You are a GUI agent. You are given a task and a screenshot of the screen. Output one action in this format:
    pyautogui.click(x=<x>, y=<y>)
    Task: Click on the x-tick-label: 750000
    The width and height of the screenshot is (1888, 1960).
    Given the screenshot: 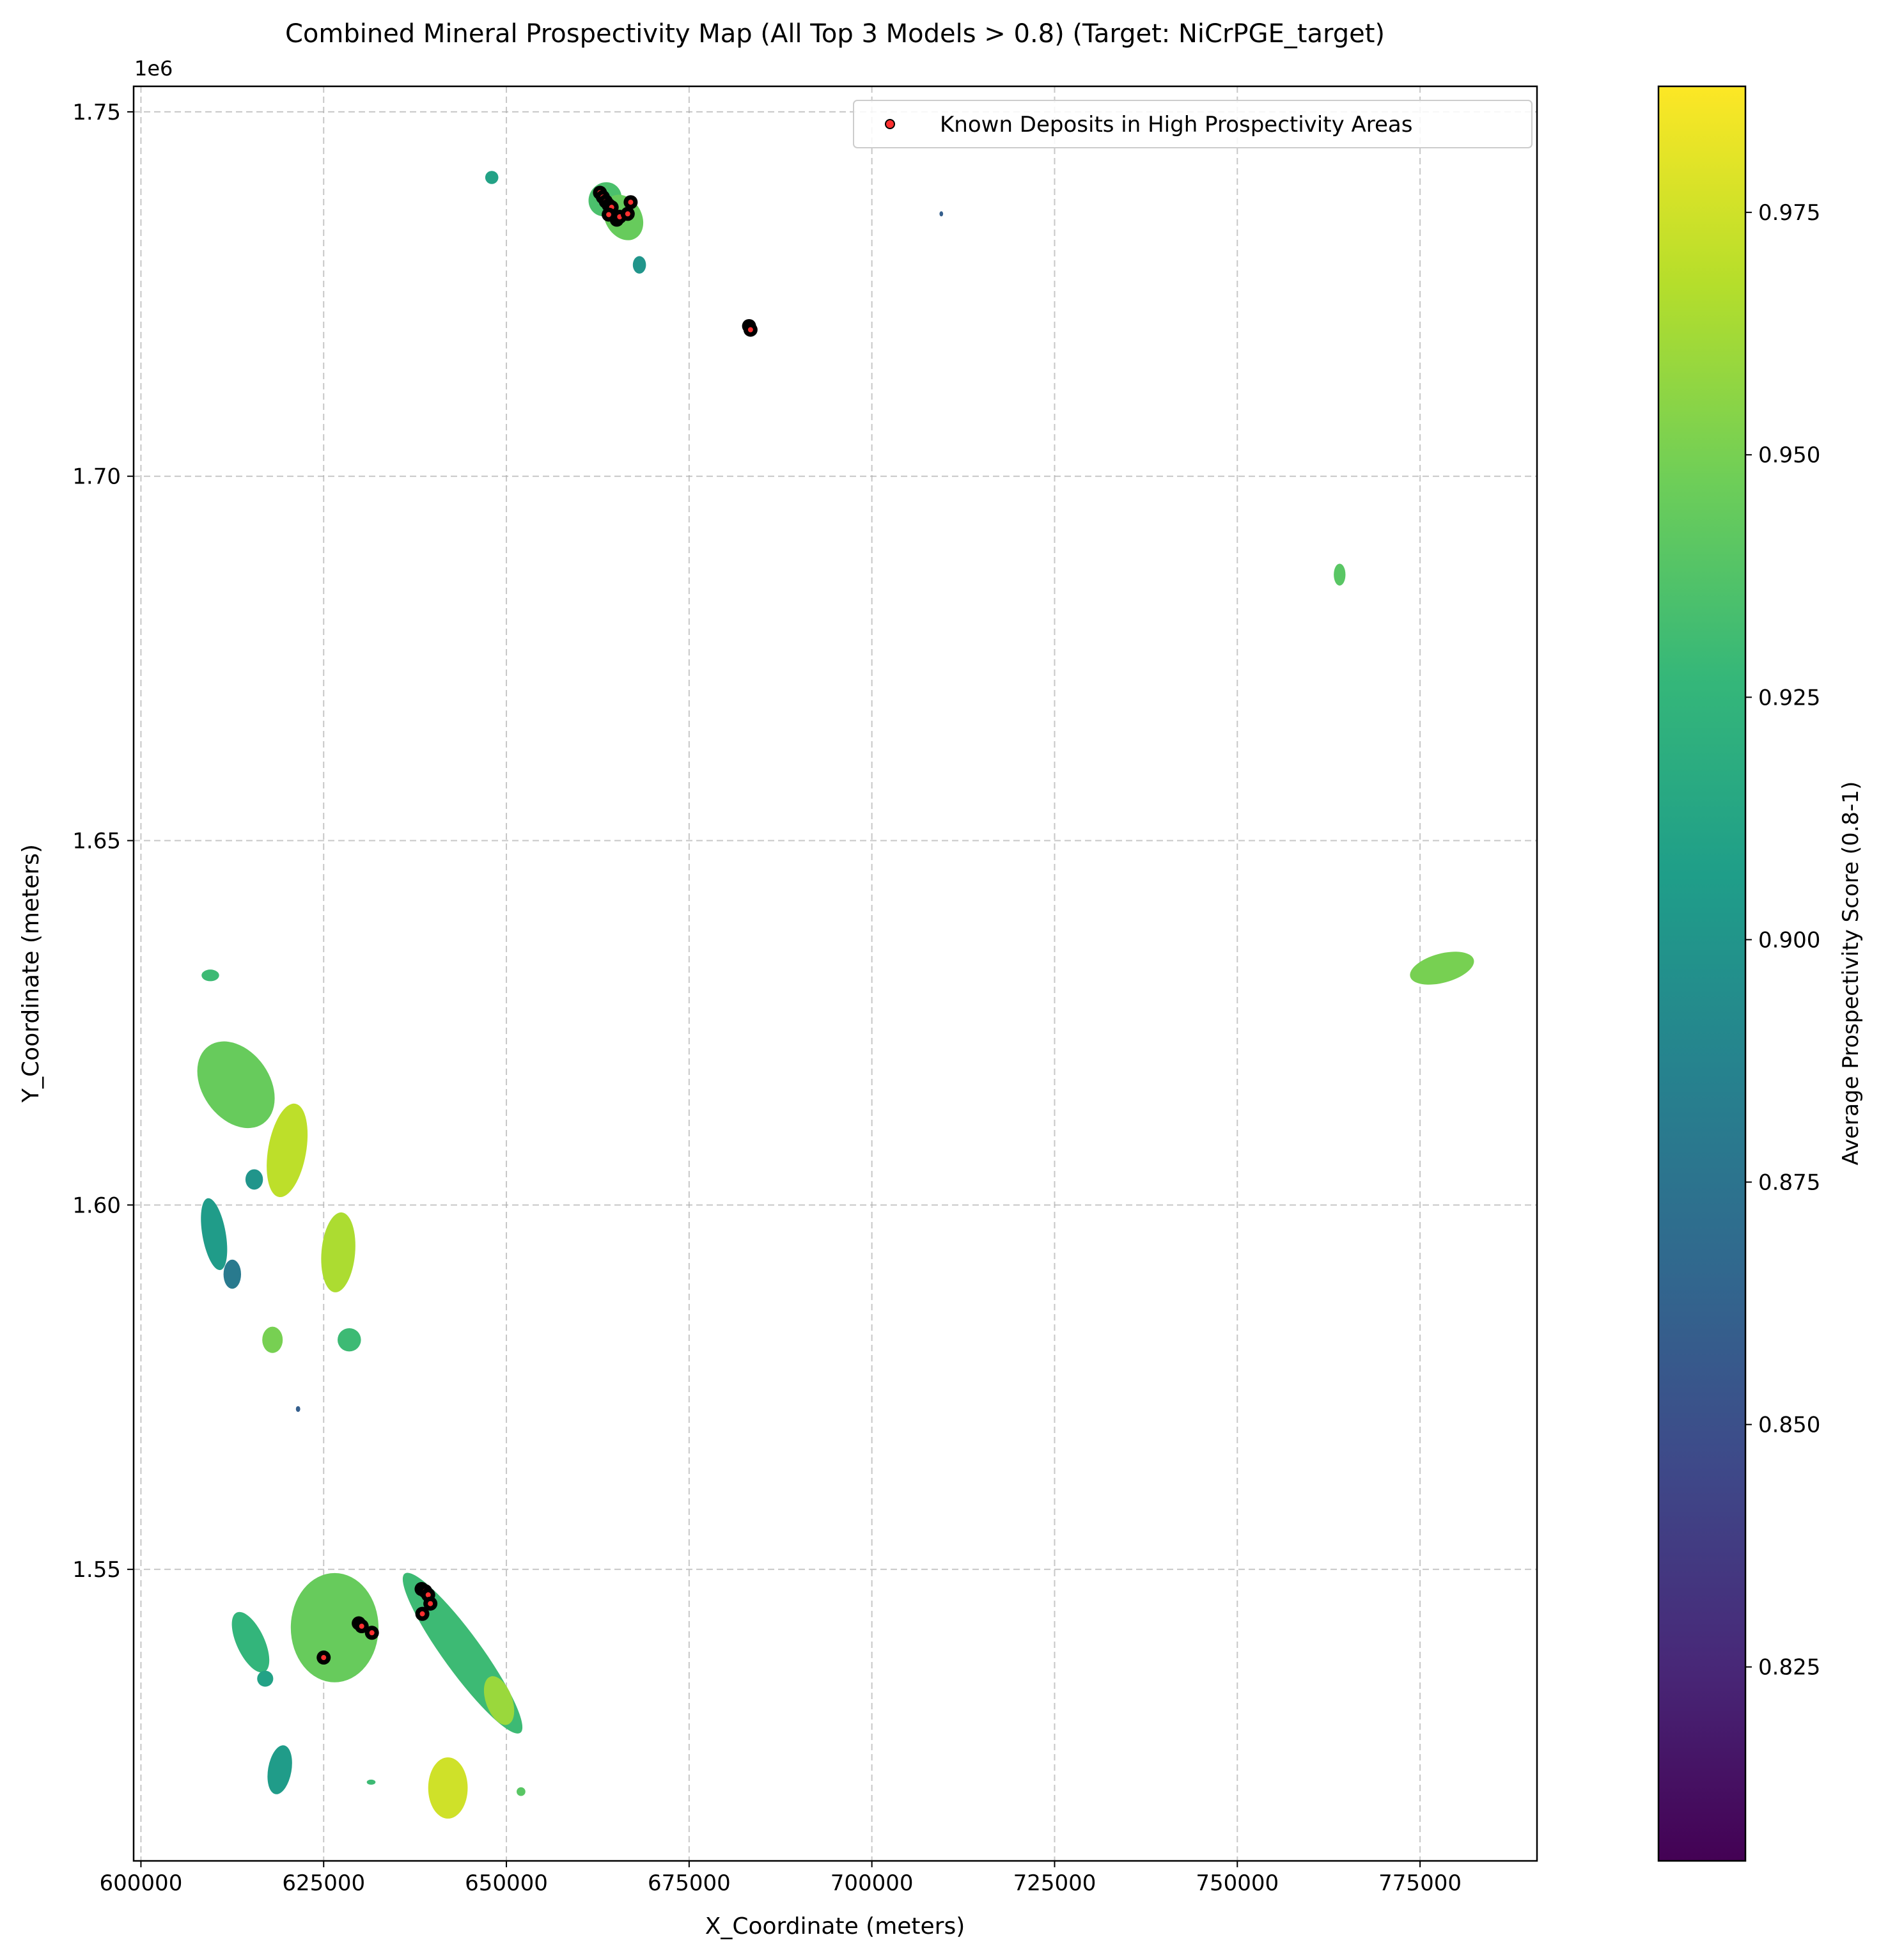 What is the action you would take?
    pyautogui.click(x=1237, y=1883)
    